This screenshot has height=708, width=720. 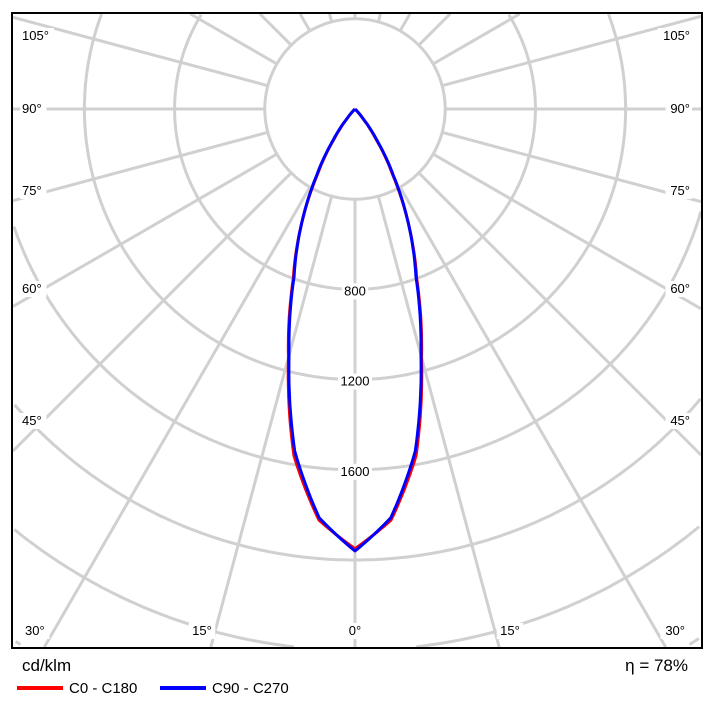 I want to click on angle-label-left: 30°, so click(x=35, y=630).